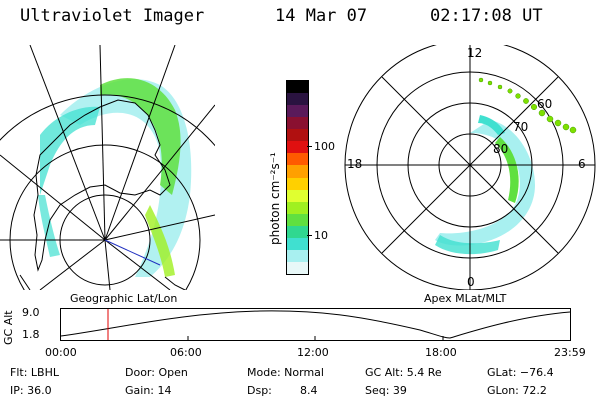 The height and width of the screenshot is (400, 600). Describe the element at coordinates (112, 16) in the screenshot. I see `app-title: Ultraviolet Imager` at that location.